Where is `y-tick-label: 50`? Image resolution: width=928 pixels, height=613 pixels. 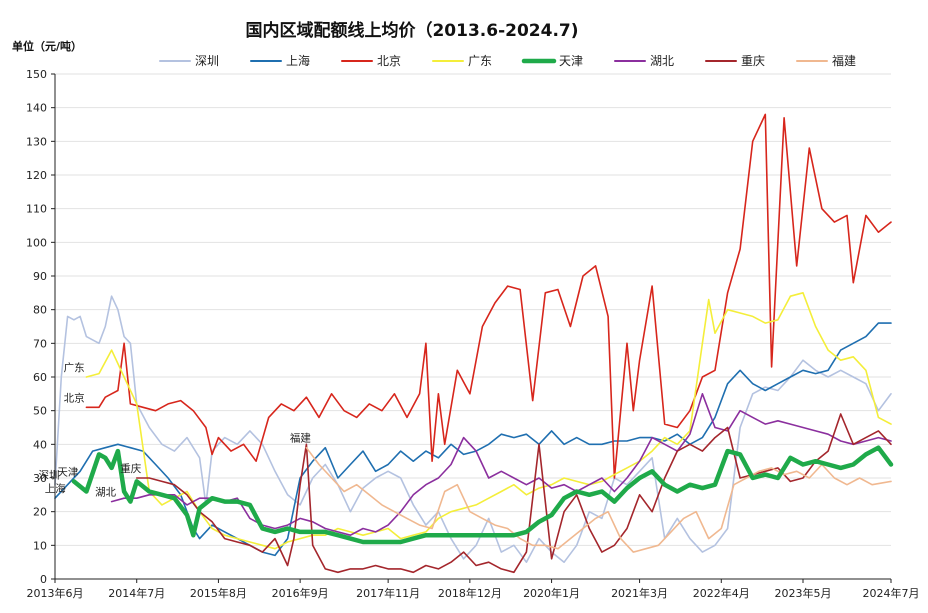 y-tick-label: 50 is located at coordinates (40, 411).